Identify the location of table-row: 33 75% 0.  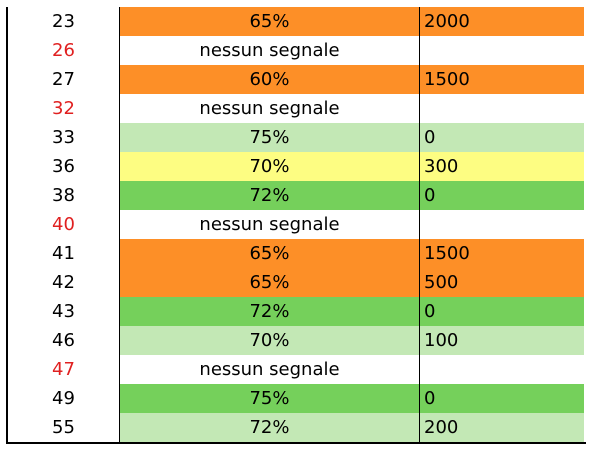
(297, 137).